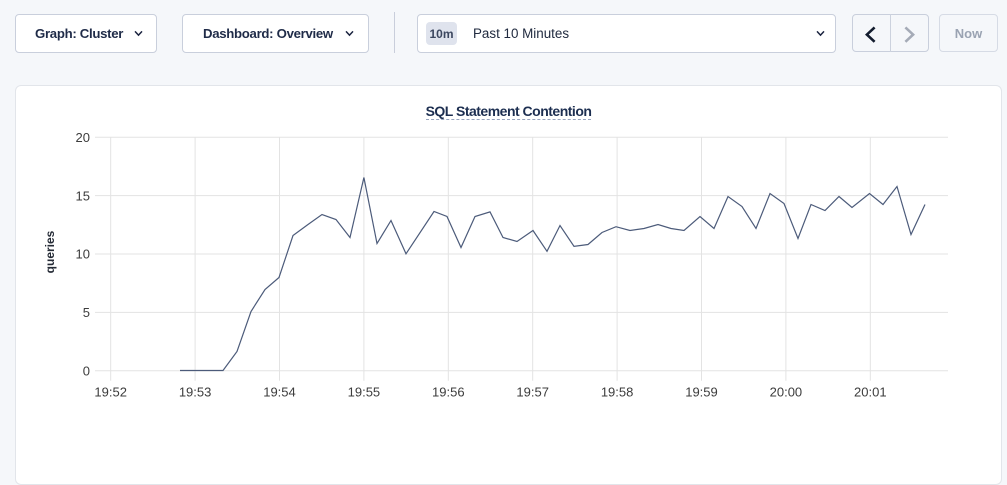  What do you see at coordinates (279, 392) in the screenshot?
I see `svg-text: 19:54` at bounding box center [279, 392].